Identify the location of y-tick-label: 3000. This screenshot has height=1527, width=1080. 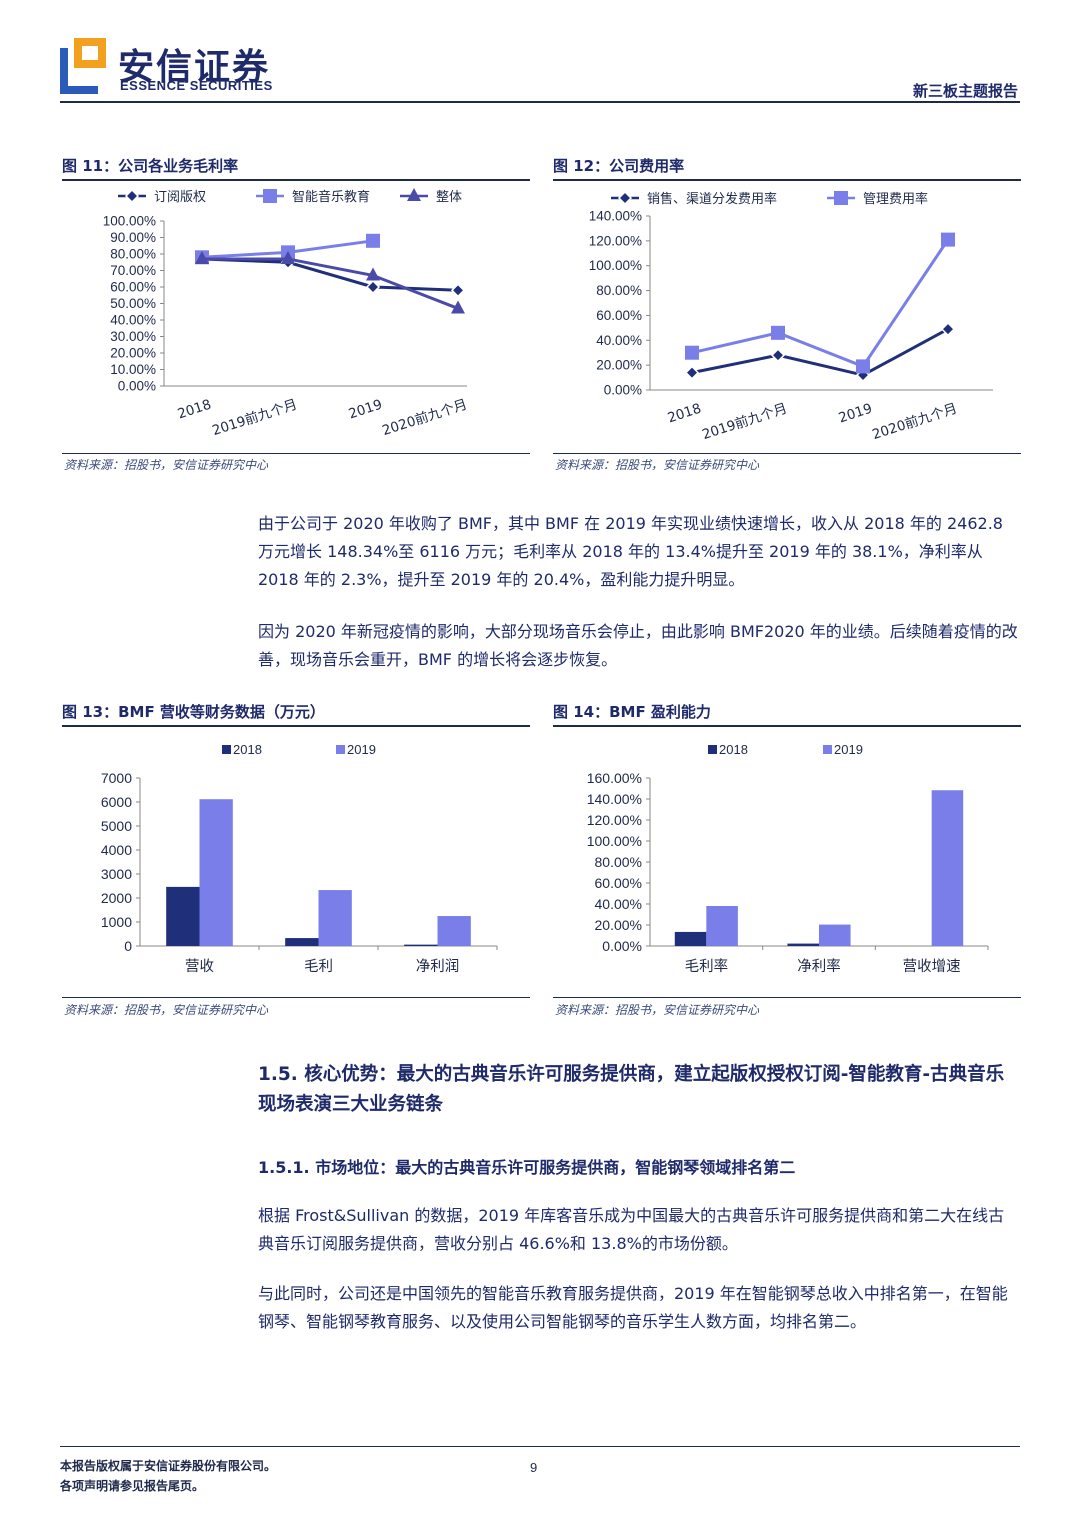
(116, 874).